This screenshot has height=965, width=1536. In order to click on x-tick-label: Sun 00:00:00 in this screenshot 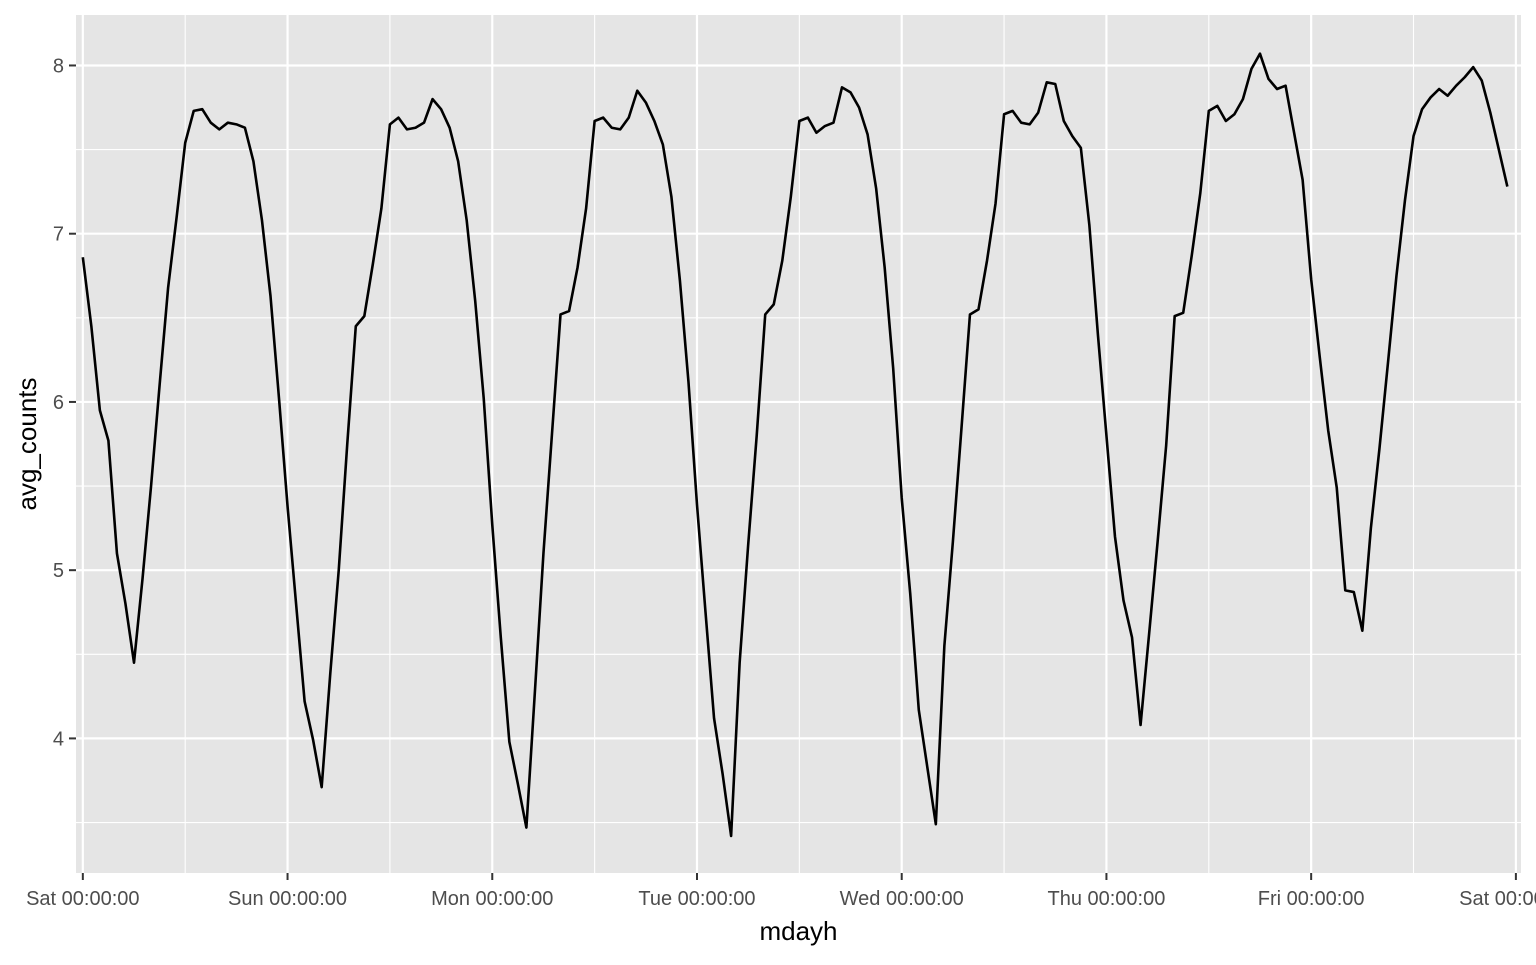, I will do `click(287, 899)`.